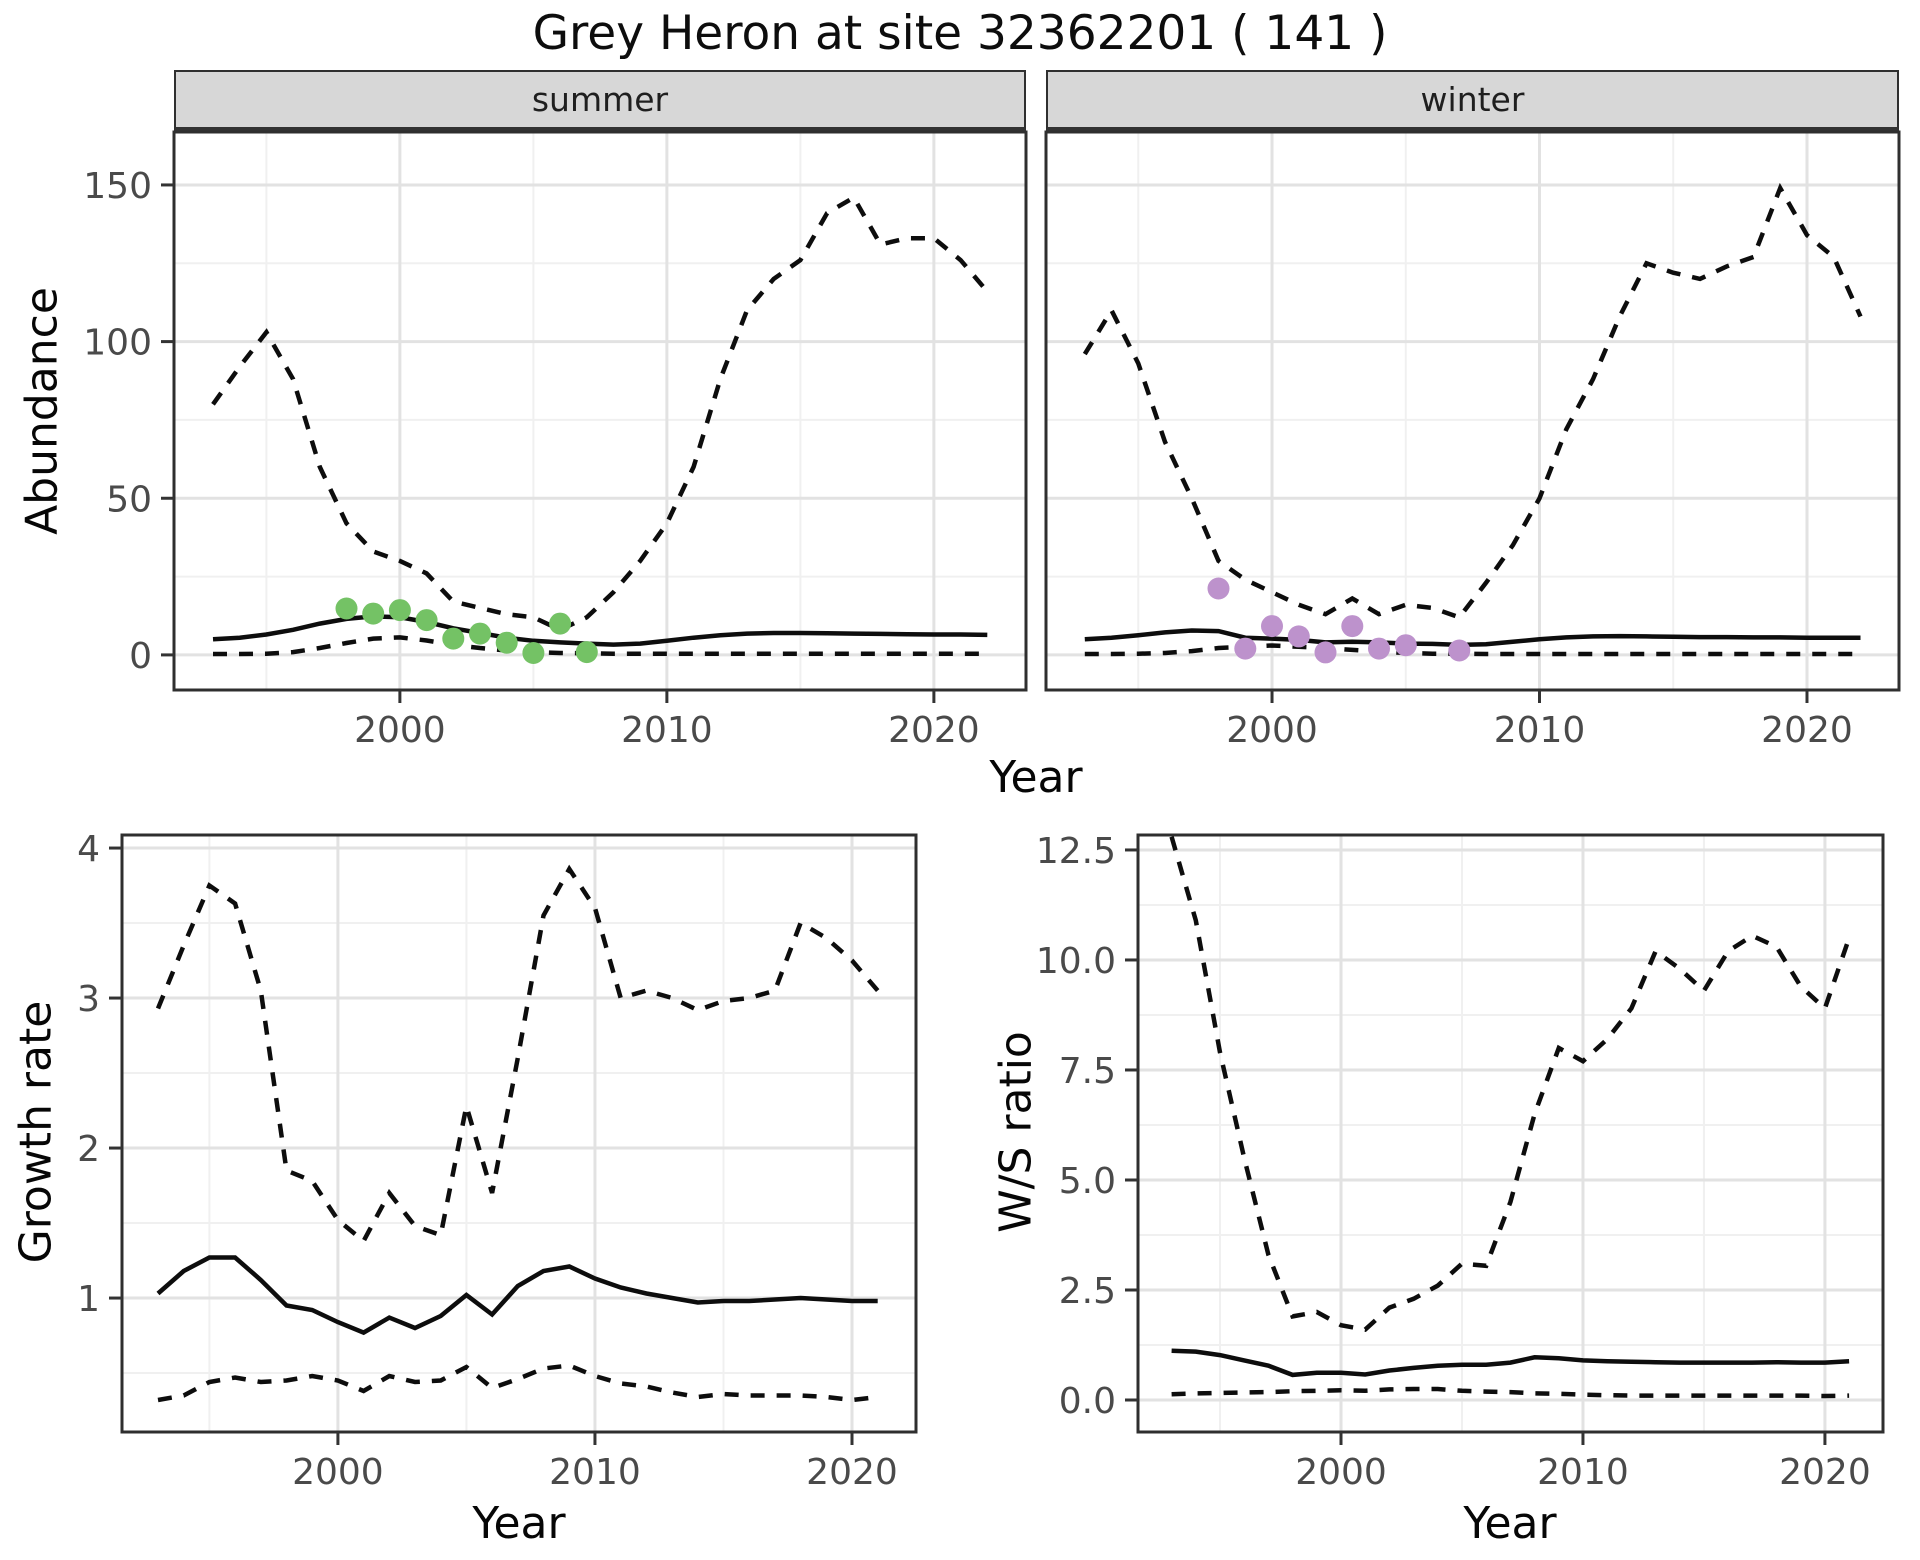 Image resolution: width=1920 pixels, height=1560 pixels. What do you see at coordinates (117, 343) in the screenshot?
I see `y-tick-label: 100` at bounding box center [117, 343].